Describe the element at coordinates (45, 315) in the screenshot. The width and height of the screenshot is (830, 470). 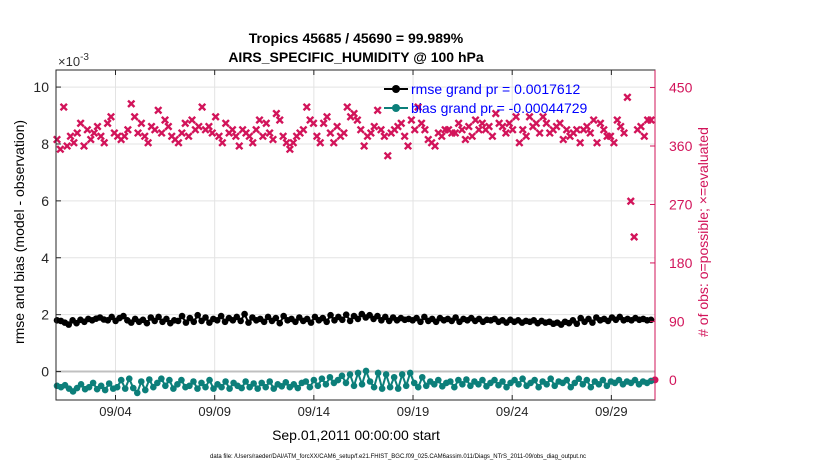
I see `y-left-tick-label: 2` at that location.